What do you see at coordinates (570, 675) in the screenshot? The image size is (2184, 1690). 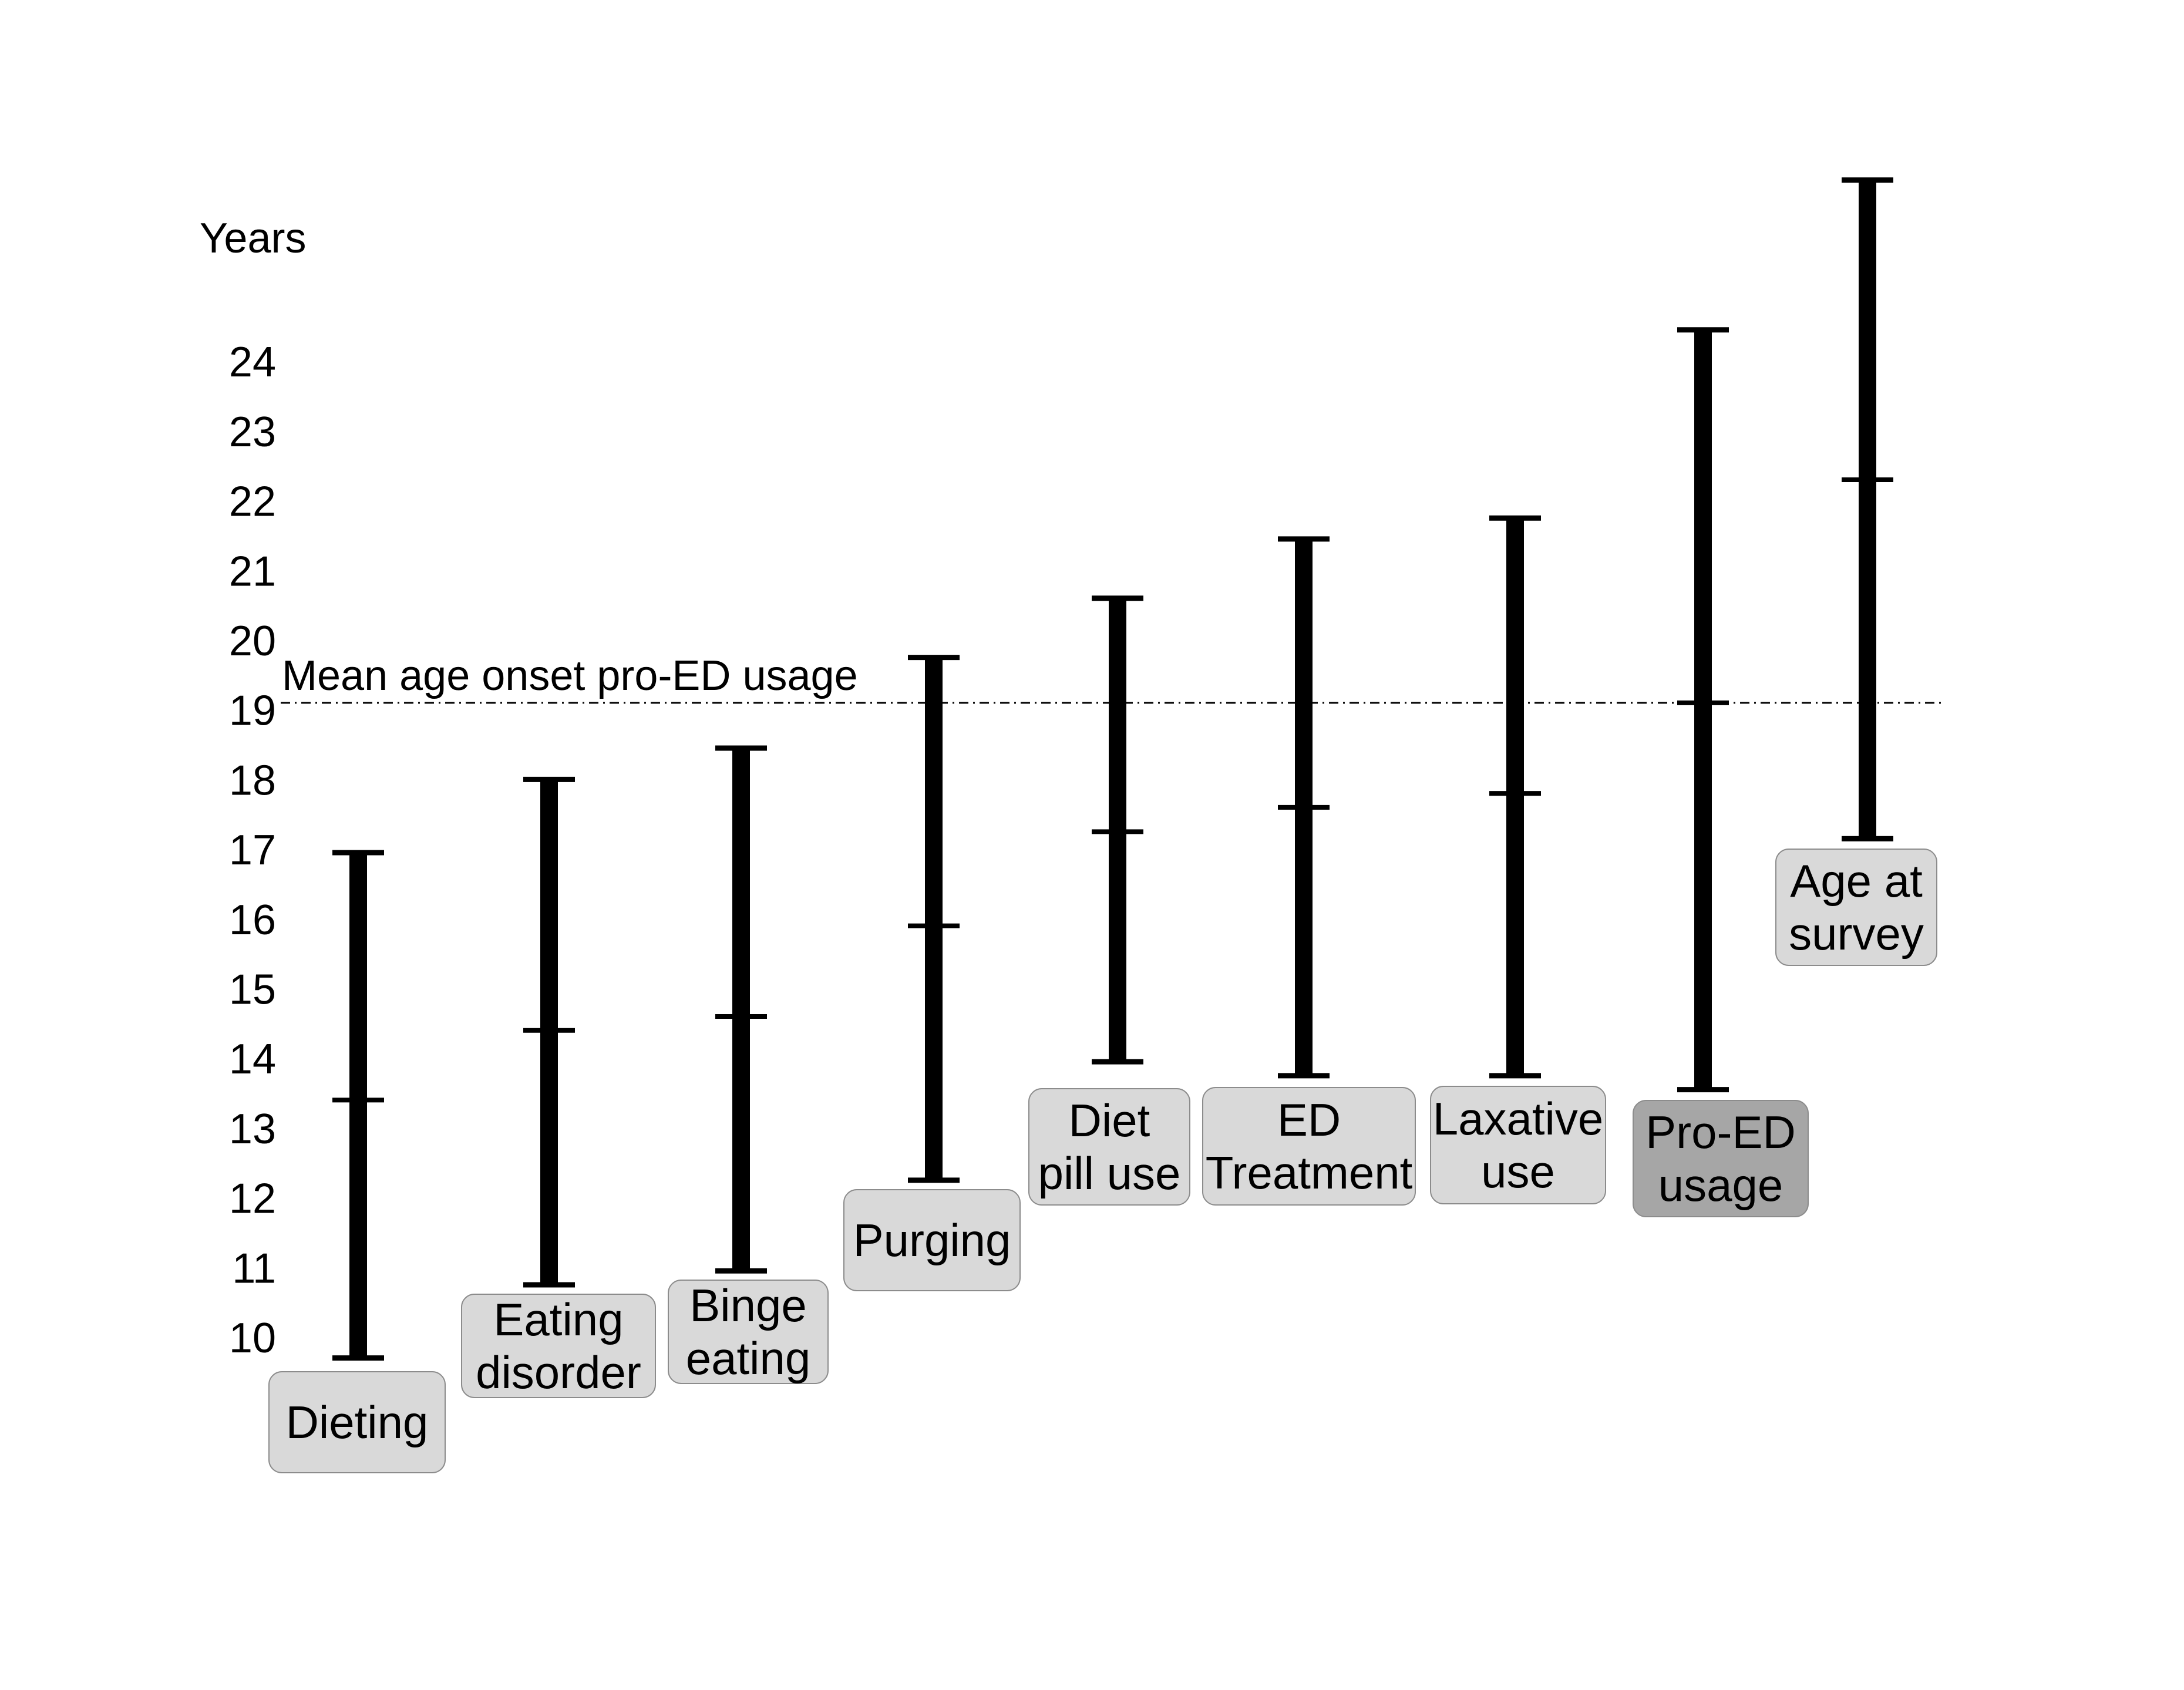 I see `reference-line-label: Mean age onset pro-ED usage` at bounding box center [570, 675].